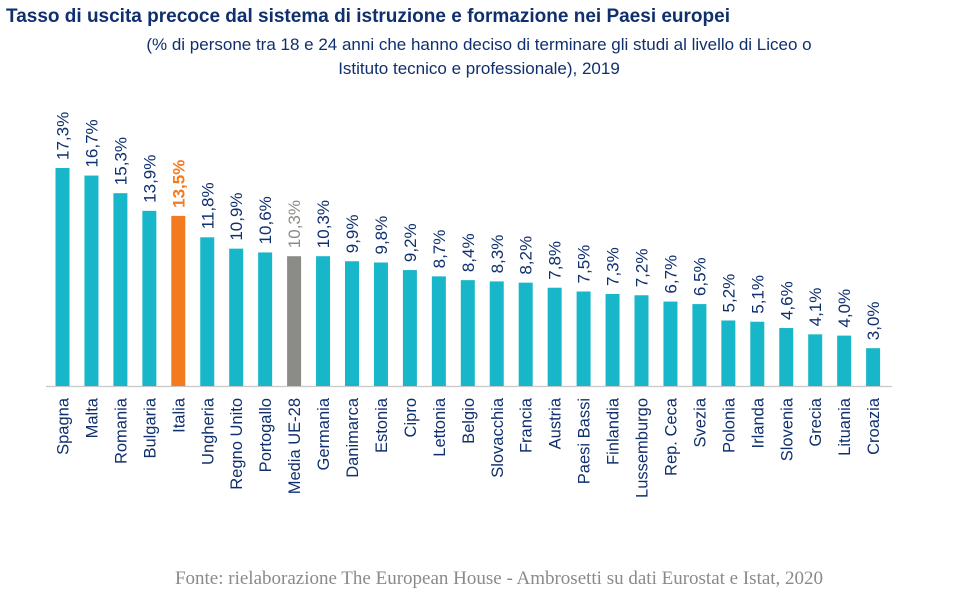 The image size is (958, 605). Describe the element at coordinates (758, 422) in the screenshot. I see `category-label: Irlanda` at that location.